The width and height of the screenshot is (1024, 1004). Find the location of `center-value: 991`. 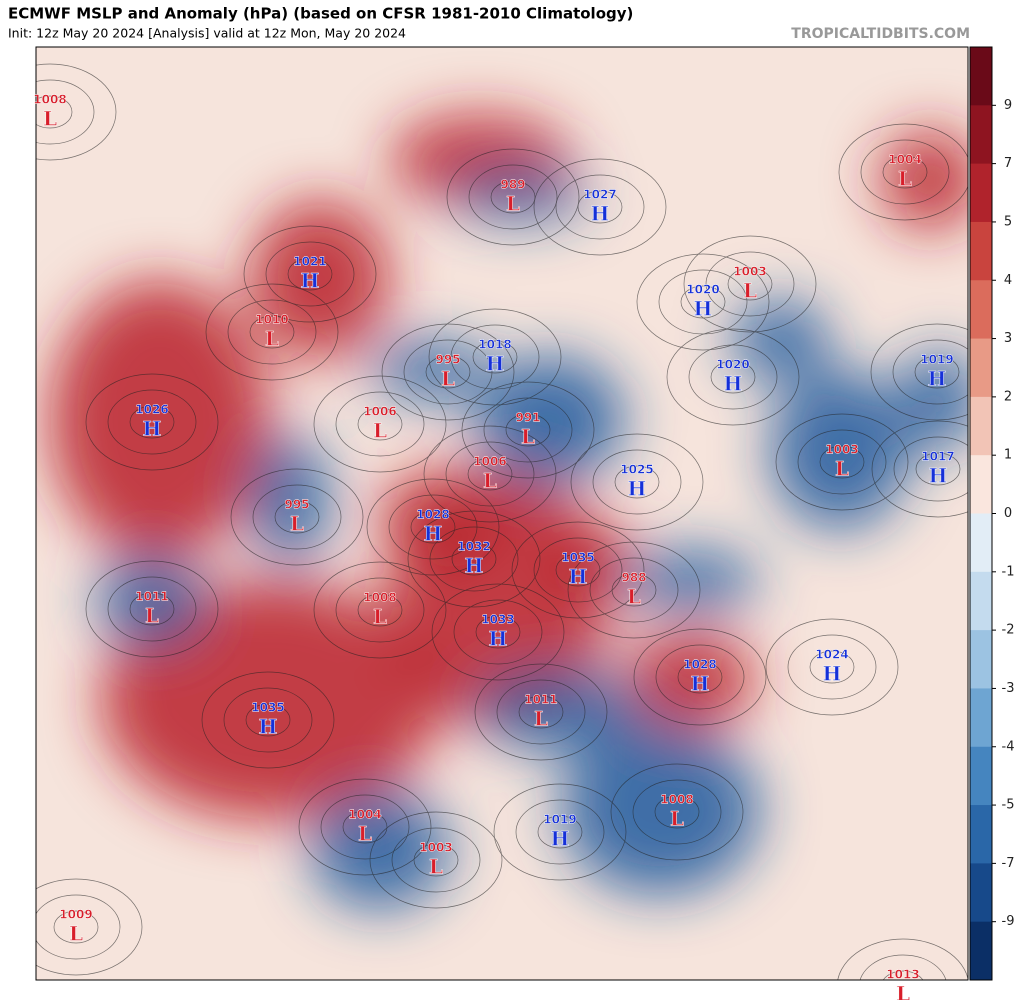

center-value: 991 is located at coordinates (527, 418).